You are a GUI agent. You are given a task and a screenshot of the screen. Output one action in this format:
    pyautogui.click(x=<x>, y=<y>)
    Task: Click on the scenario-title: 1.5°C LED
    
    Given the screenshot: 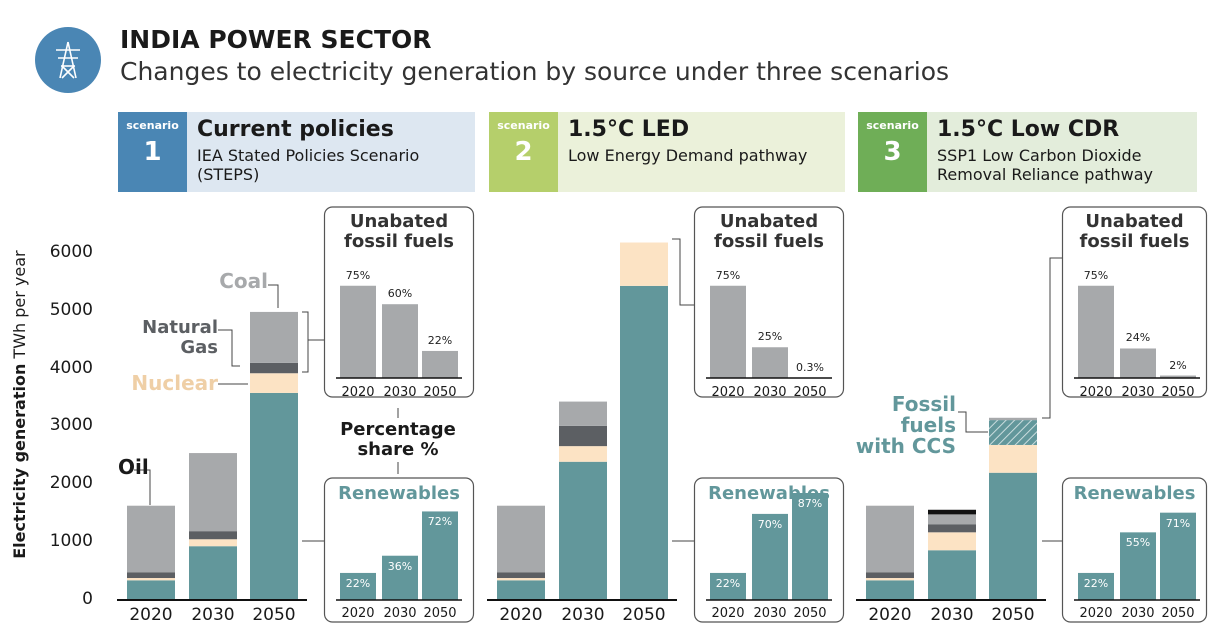 What is the action you would take?
    pyautogui.click(x=629, y=129)
    